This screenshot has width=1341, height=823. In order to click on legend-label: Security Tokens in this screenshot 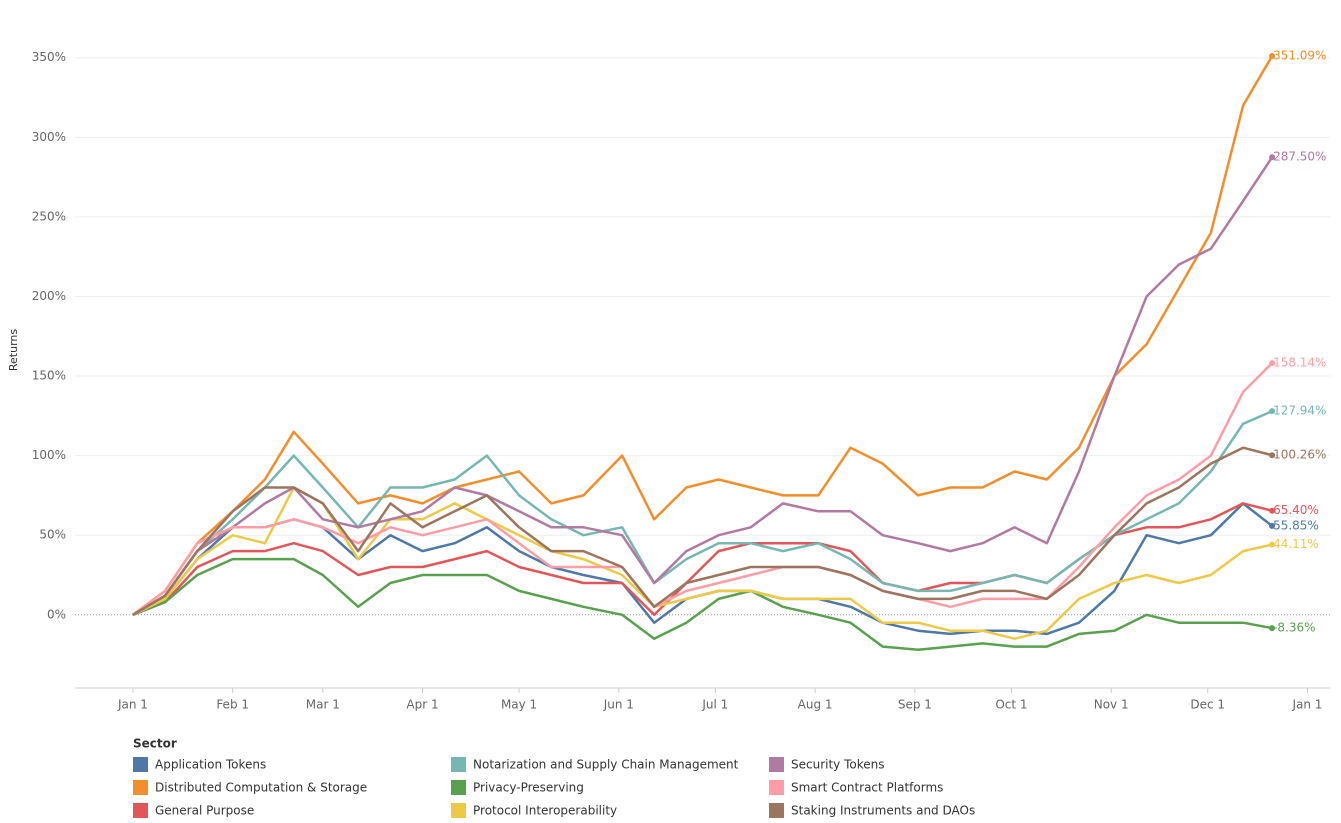, I will do `click(838, 765)`.